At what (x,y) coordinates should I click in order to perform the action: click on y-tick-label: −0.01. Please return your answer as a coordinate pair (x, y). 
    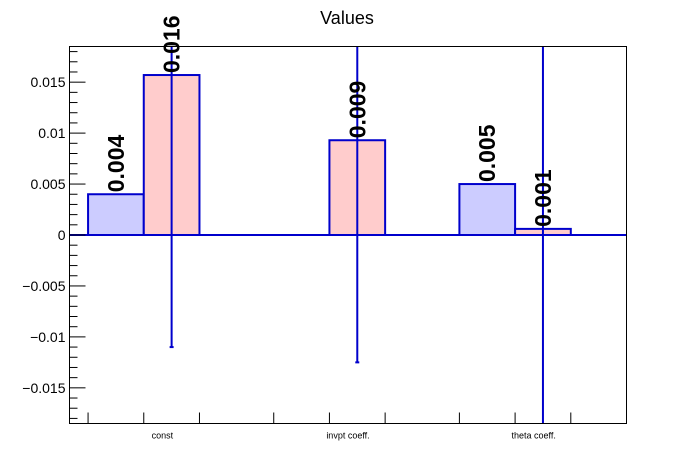
    Looking at the image, I should click on (48, 337).